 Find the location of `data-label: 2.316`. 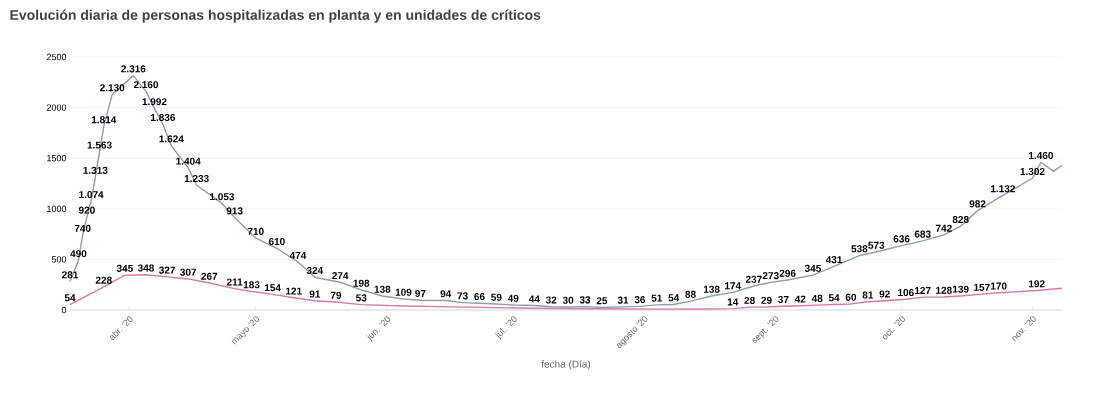

data-label: 2.316 is located at coordinates (133, 69).